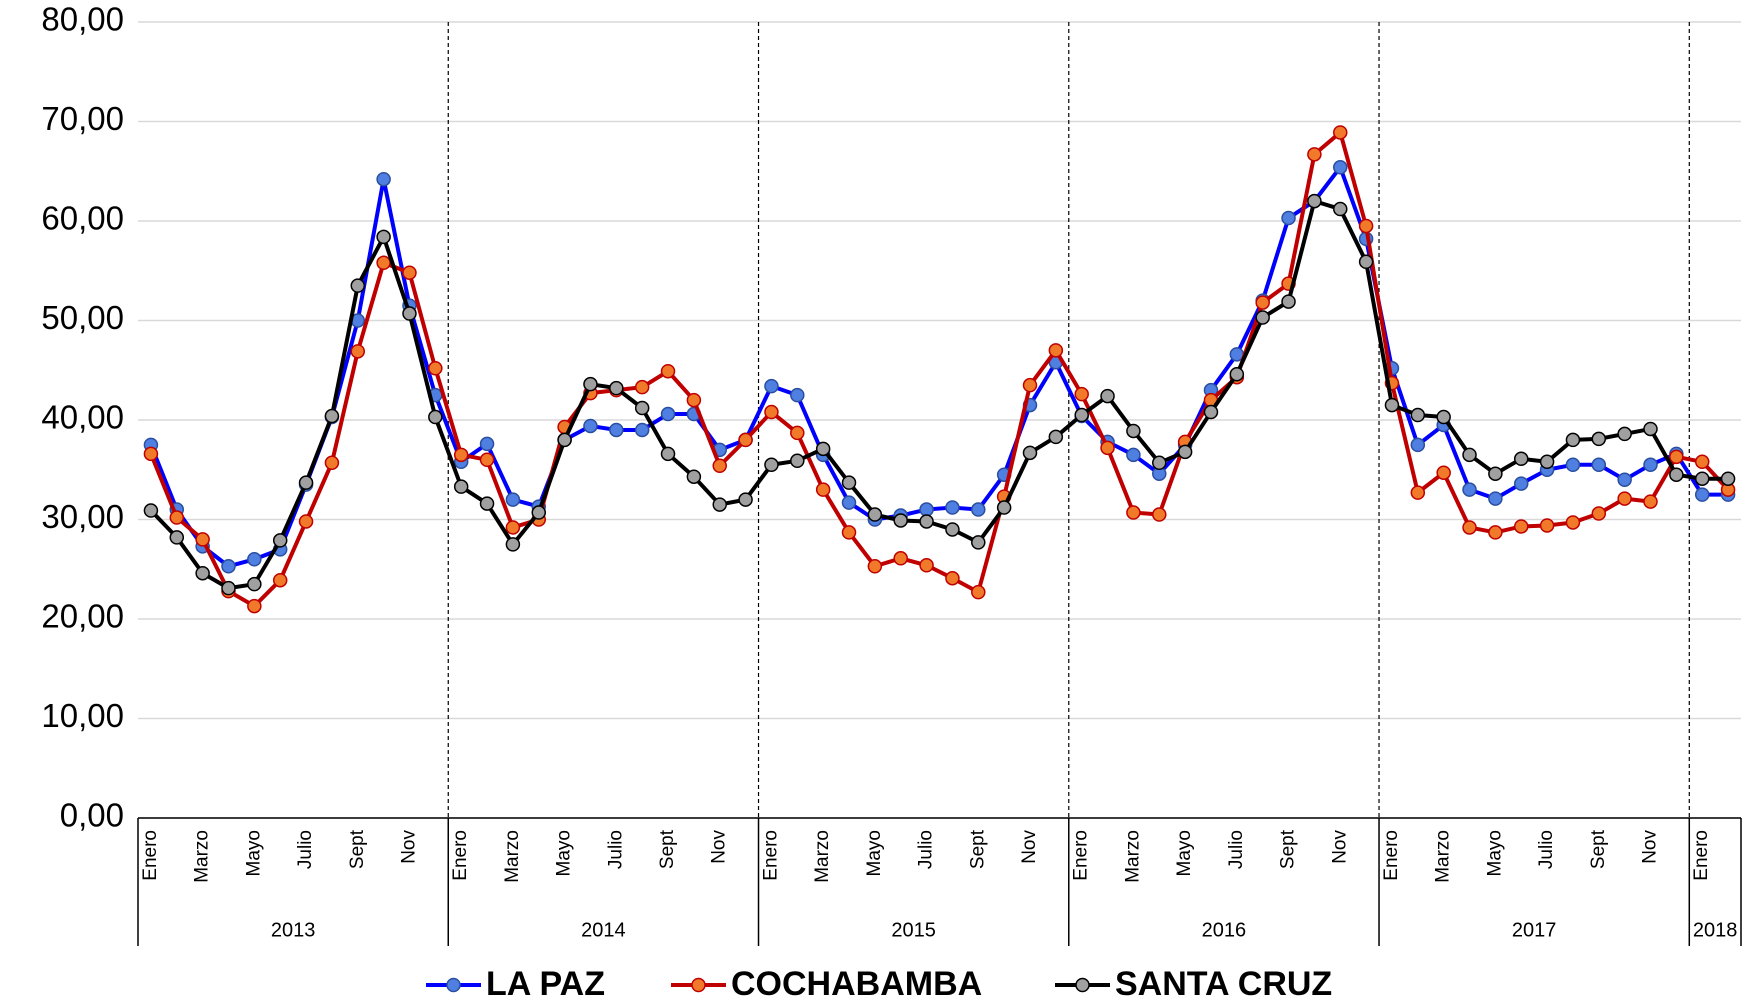 The width and height of the screenshot is (1750, 1001). What do you see at coordinates (1534, 930) in the screenshot?
I see `group-label: 2017` at bounding box center [1534, 930].